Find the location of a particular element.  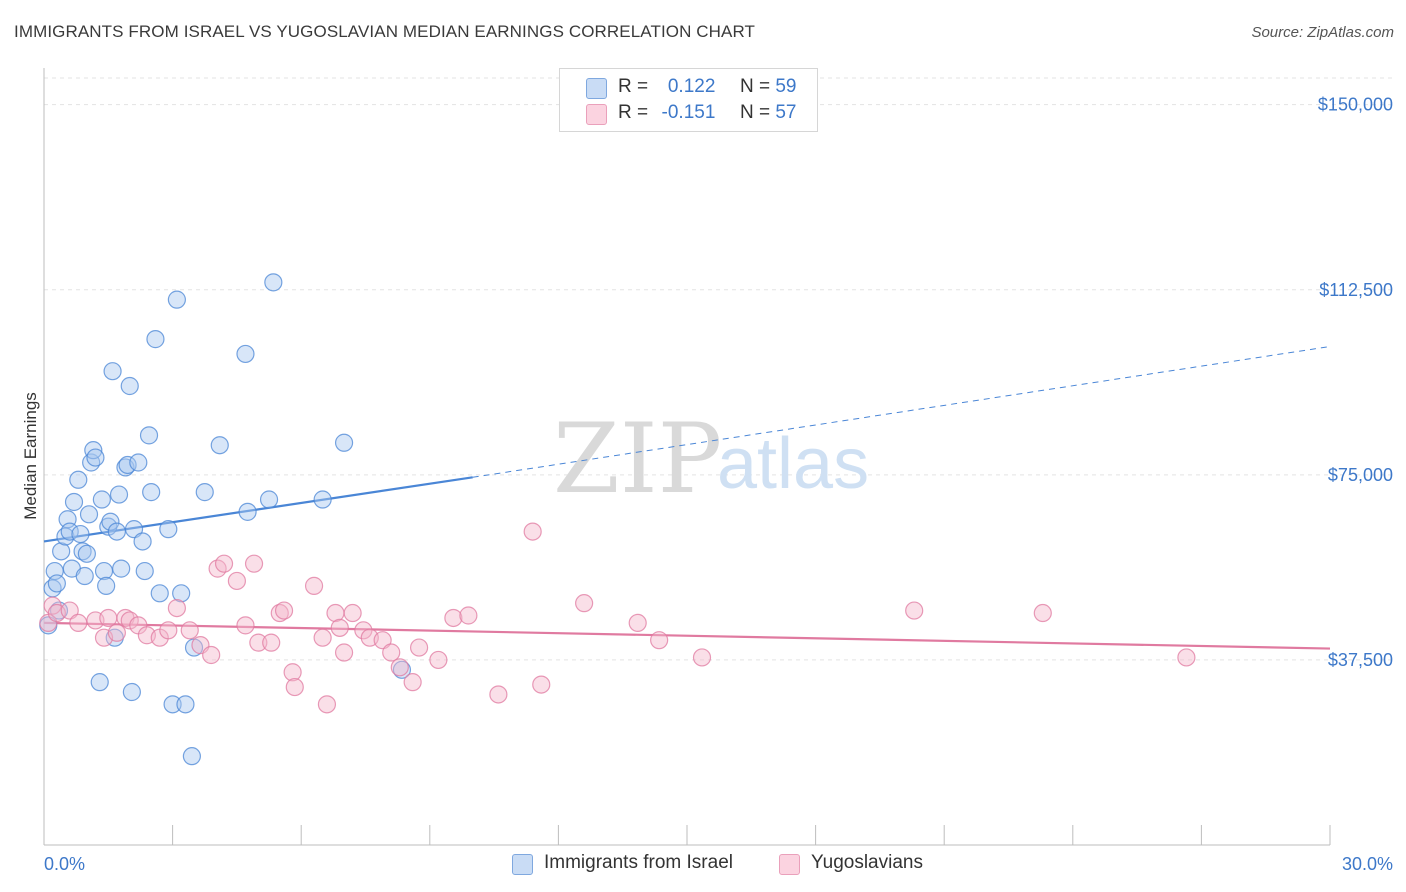

legend-label-israel: Immigrants from Israel is located at coordinates (638, 862).